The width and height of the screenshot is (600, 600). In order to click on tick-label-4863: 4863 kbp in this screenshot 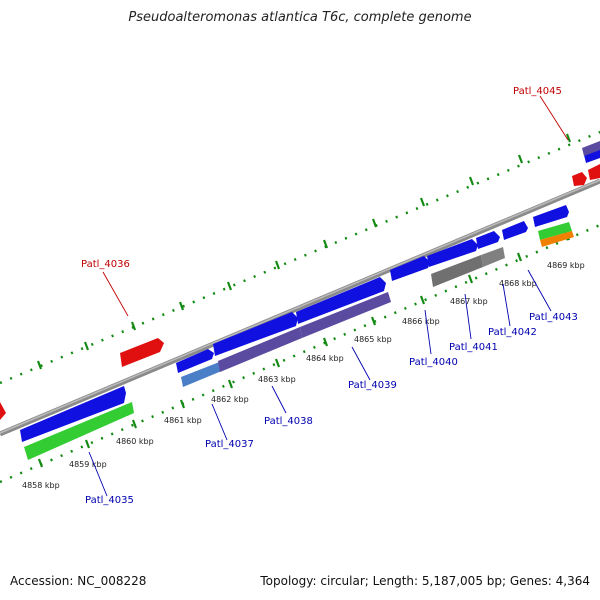, I will do `click(277, 379)`.